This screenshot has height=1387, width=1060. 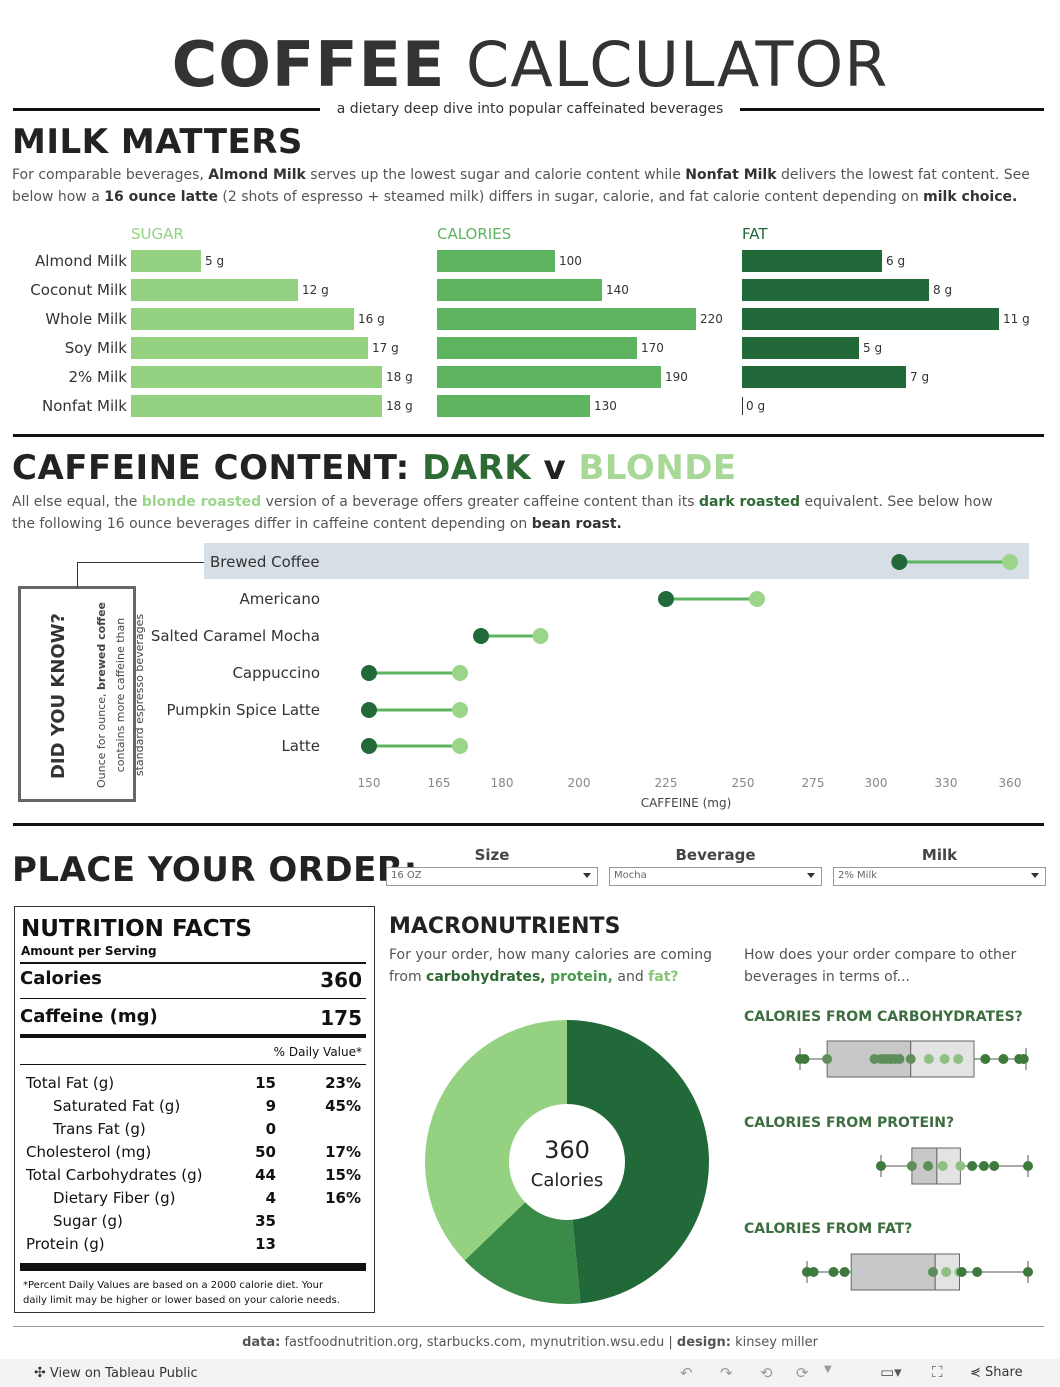 I want to click on download-icon: ▭▾, so click(x=891, y=1372).